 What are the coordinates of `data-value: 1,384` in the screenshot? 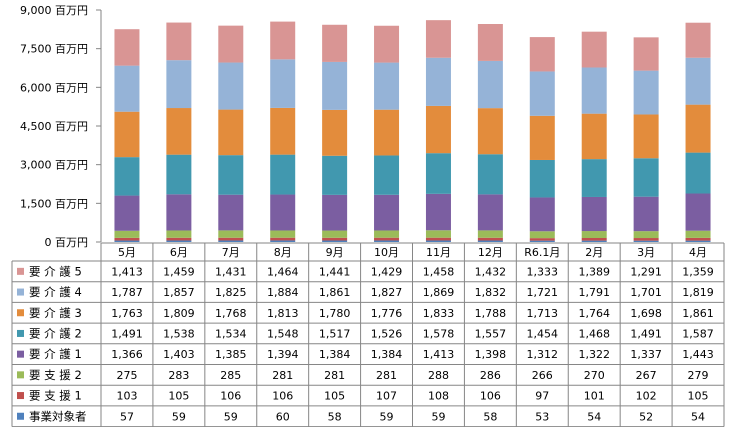 It's located at (387, 354).